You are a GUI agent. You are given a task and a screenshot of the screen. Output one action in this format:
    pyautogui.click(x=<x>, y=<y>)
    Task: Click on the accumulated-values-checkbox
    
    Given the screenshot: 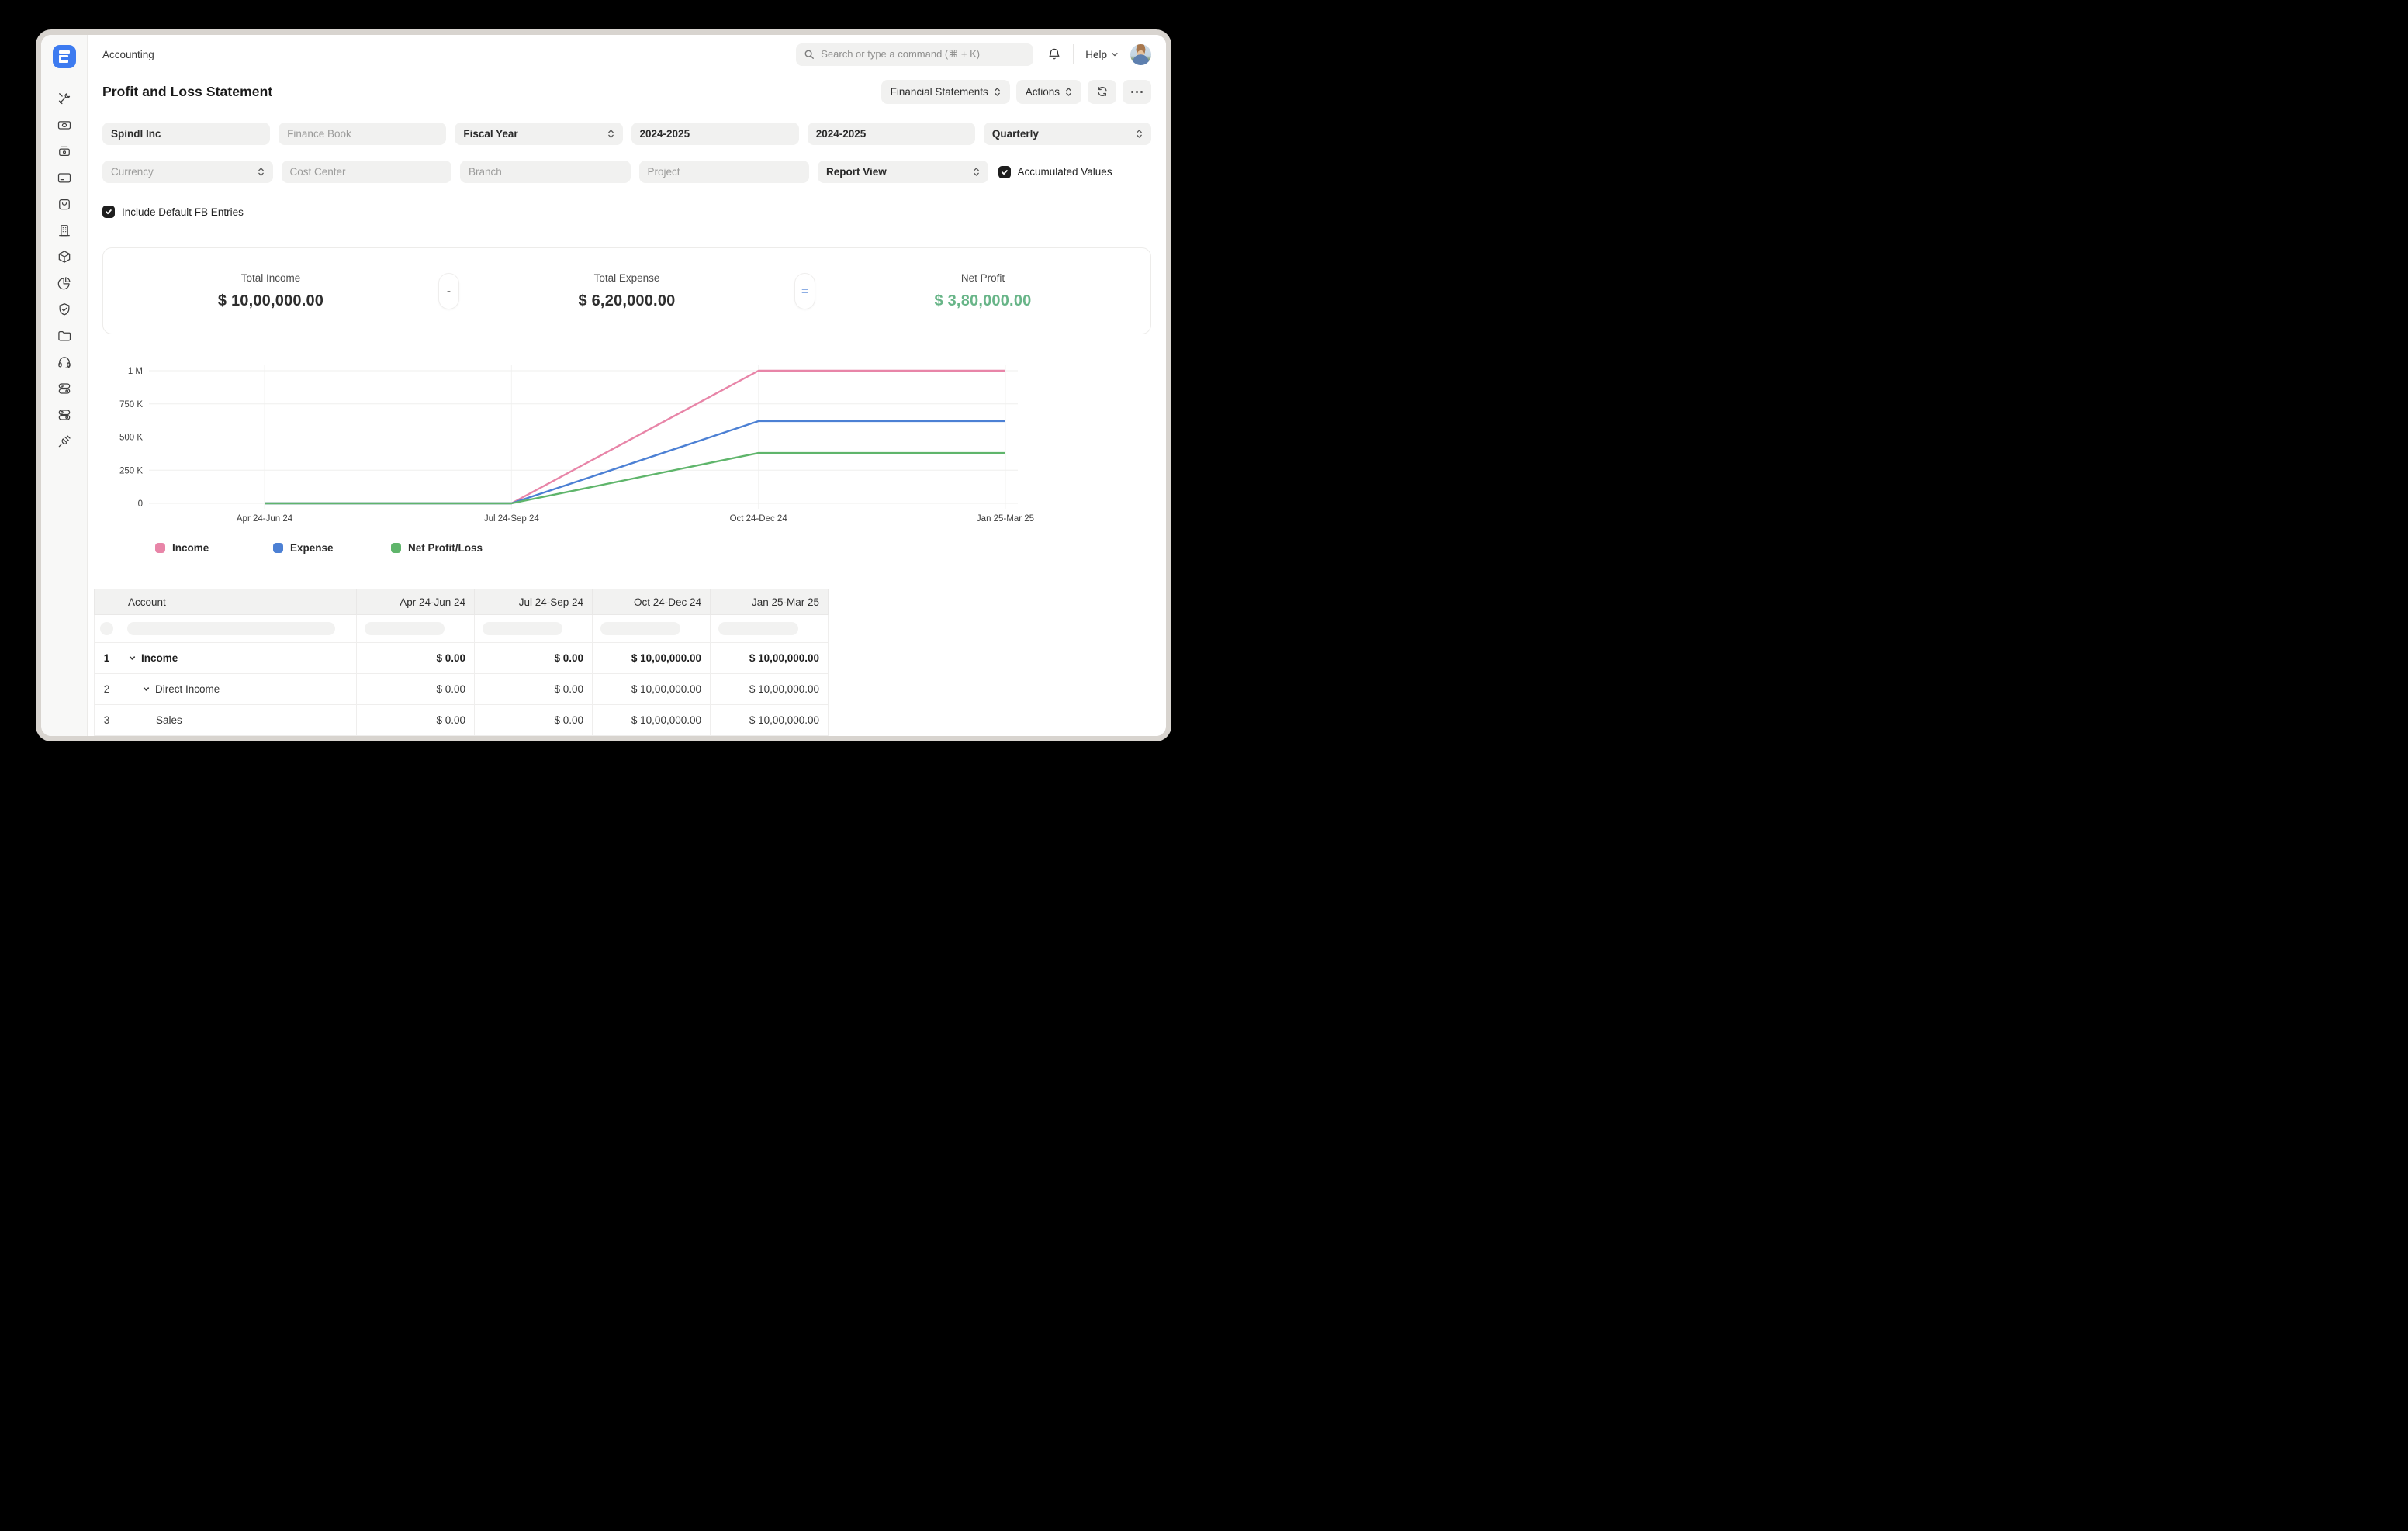 What is the action you would take?
    pyautogui.click(x=1004, y=171)
    